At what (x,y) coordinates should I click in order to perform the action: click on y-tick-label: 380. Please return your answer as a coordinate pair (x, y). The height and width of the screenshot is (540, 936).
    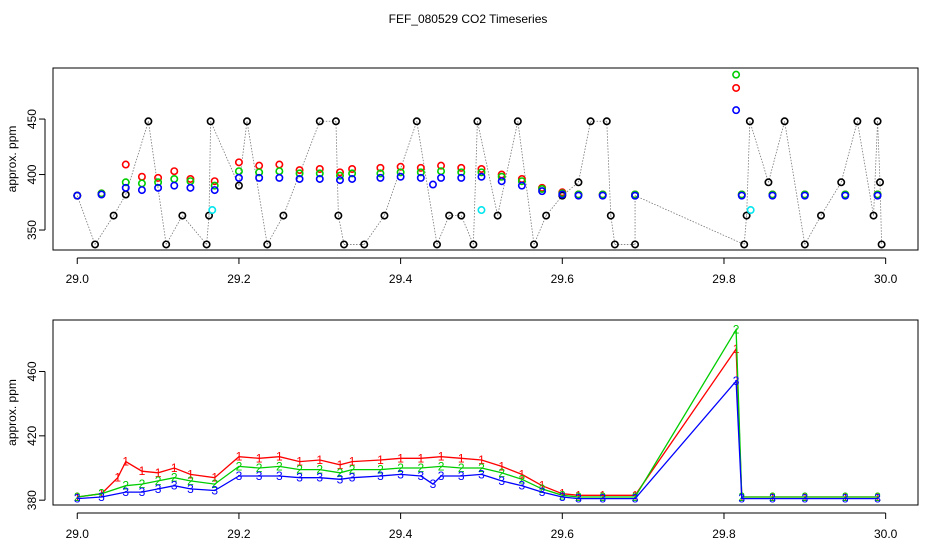
    Looking at the image, I should click on (32, 500).